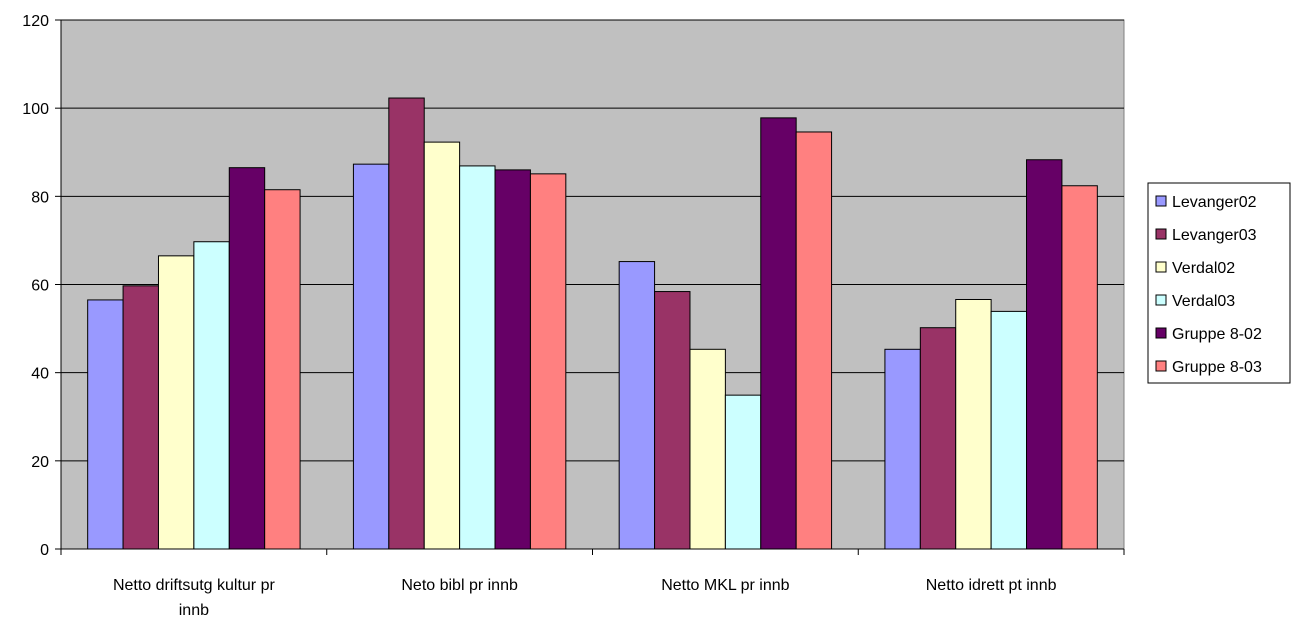  I want to click on legend-label: Gruppe 8-03, so click(1217, 367).